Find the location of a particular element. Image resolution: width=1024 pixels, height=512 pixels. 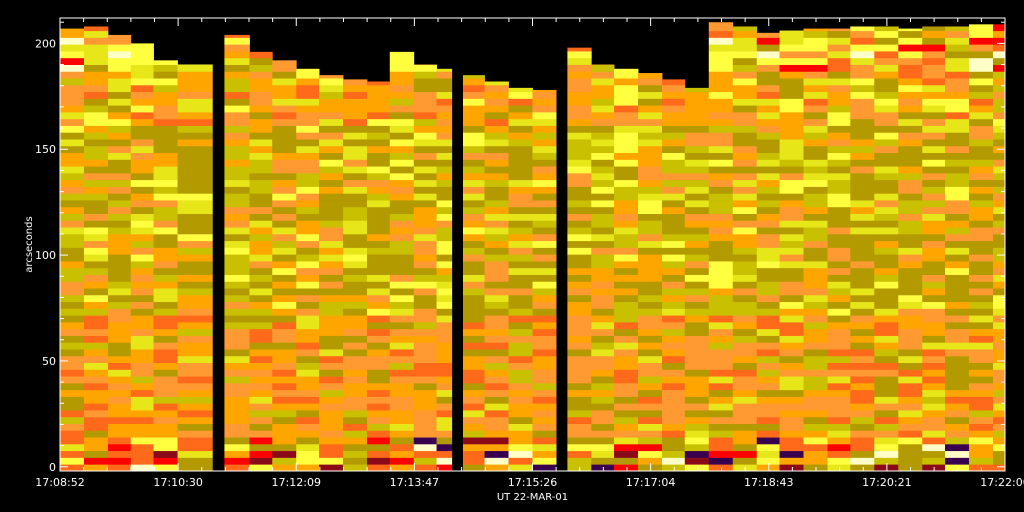

heatmap-column is located at coordinates (721, 247).